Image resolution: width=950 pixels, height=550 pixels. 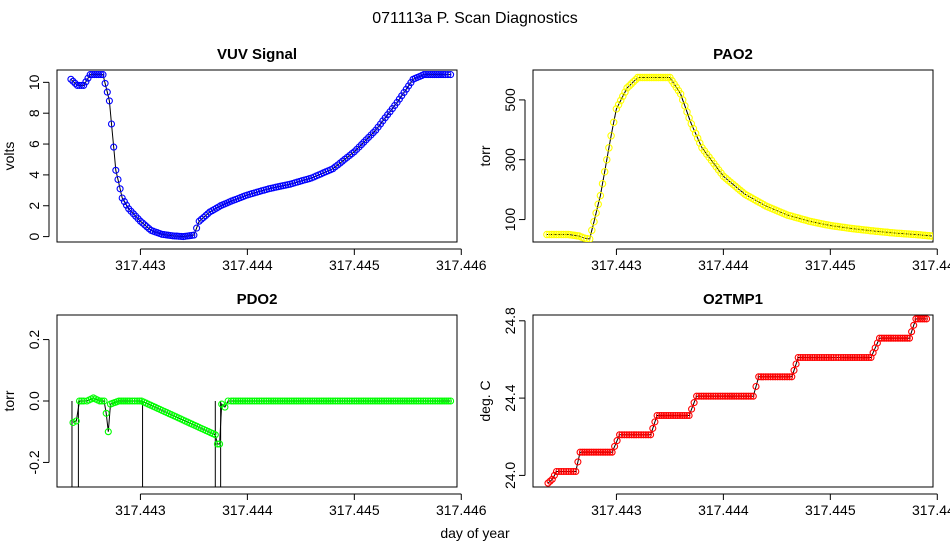 What do you see at coordinates (510, 220) in the screenshot?
I see `panel-2-y-tick-label: 100` at bounding box center [510, 220].